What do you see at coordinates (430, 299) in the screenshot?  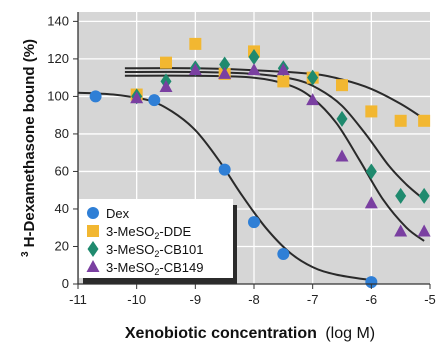 I see `x-tick-label: -5` at bounding box center [430, 299].